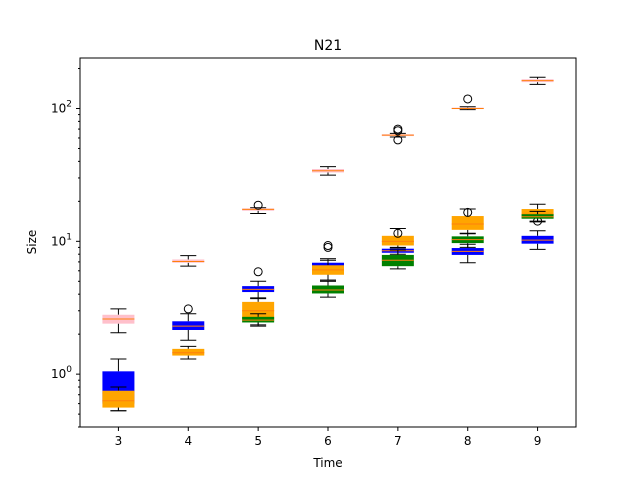  Describe the element at coordinates (188, 441) in the screenshot. I see `x-tick-label: 4` at that location.